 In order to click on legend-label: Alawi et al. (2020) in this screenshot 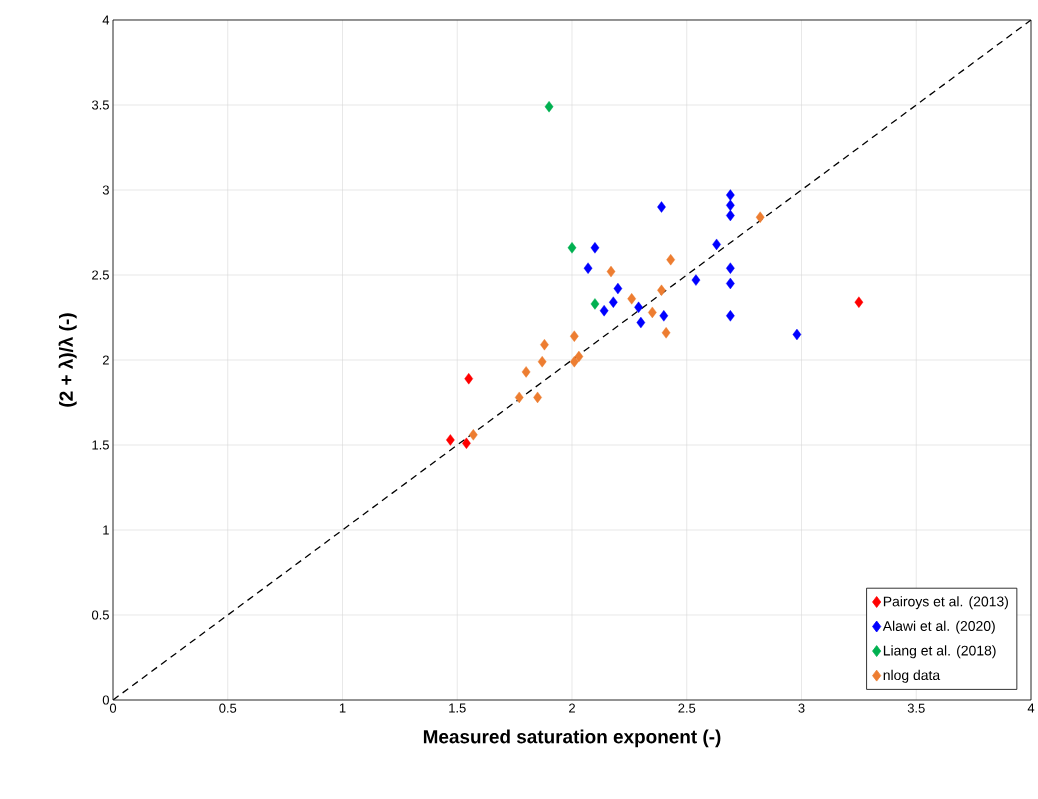, I will do `click(938, 627)`.